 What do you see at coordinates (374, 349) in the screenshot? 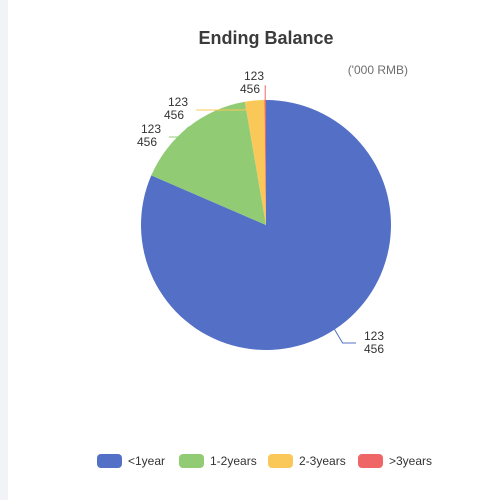
I see `data-label-0-line-1: 456` at bounding box center [374, 349].